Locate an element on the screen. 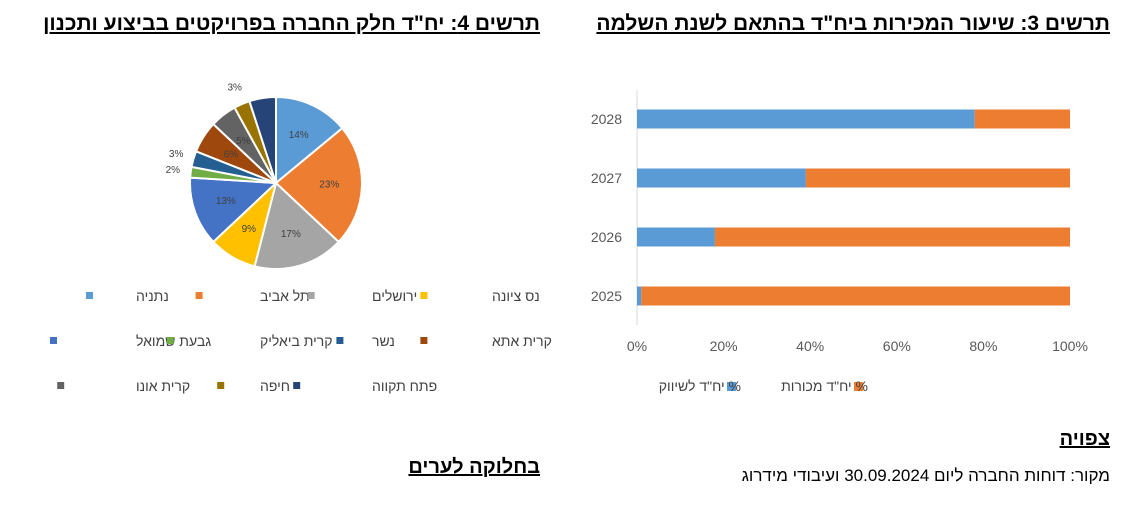 The image size is (1126, 512). pie-label-1: 14% is located at coordinates (299, 135).